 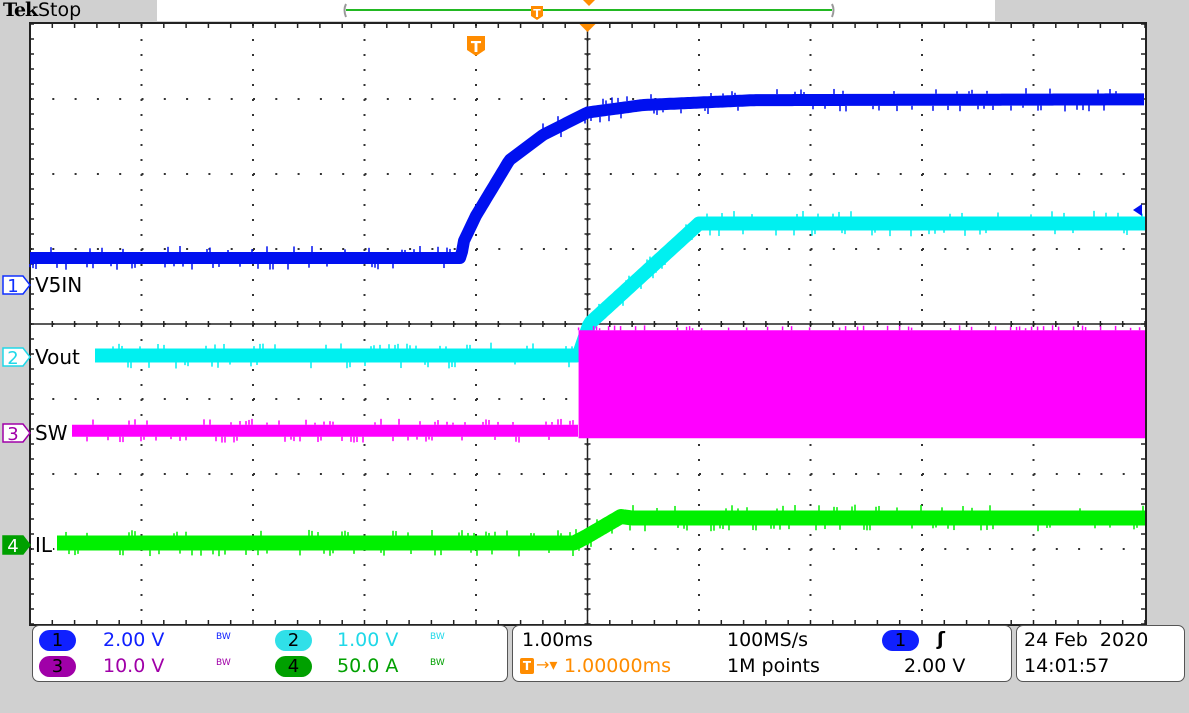 What do you see at coordinates (935, 666) in the screenshot?
I see `trigger-level: 2.00 V` at bounding box center [935, 666].